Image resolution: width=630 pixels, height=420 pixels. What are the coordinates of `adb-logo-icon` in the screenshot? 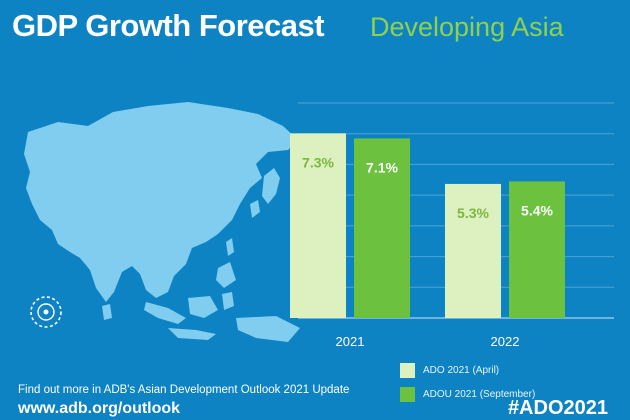 It's located at (46, 312).